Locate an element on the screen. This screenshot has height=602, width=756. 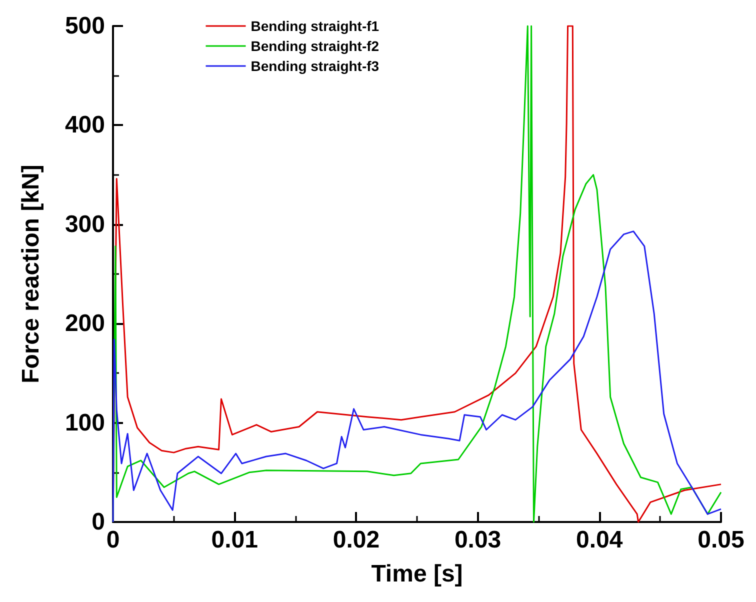
x-tick-label: 0.05 is located at coordinates (721, 540).